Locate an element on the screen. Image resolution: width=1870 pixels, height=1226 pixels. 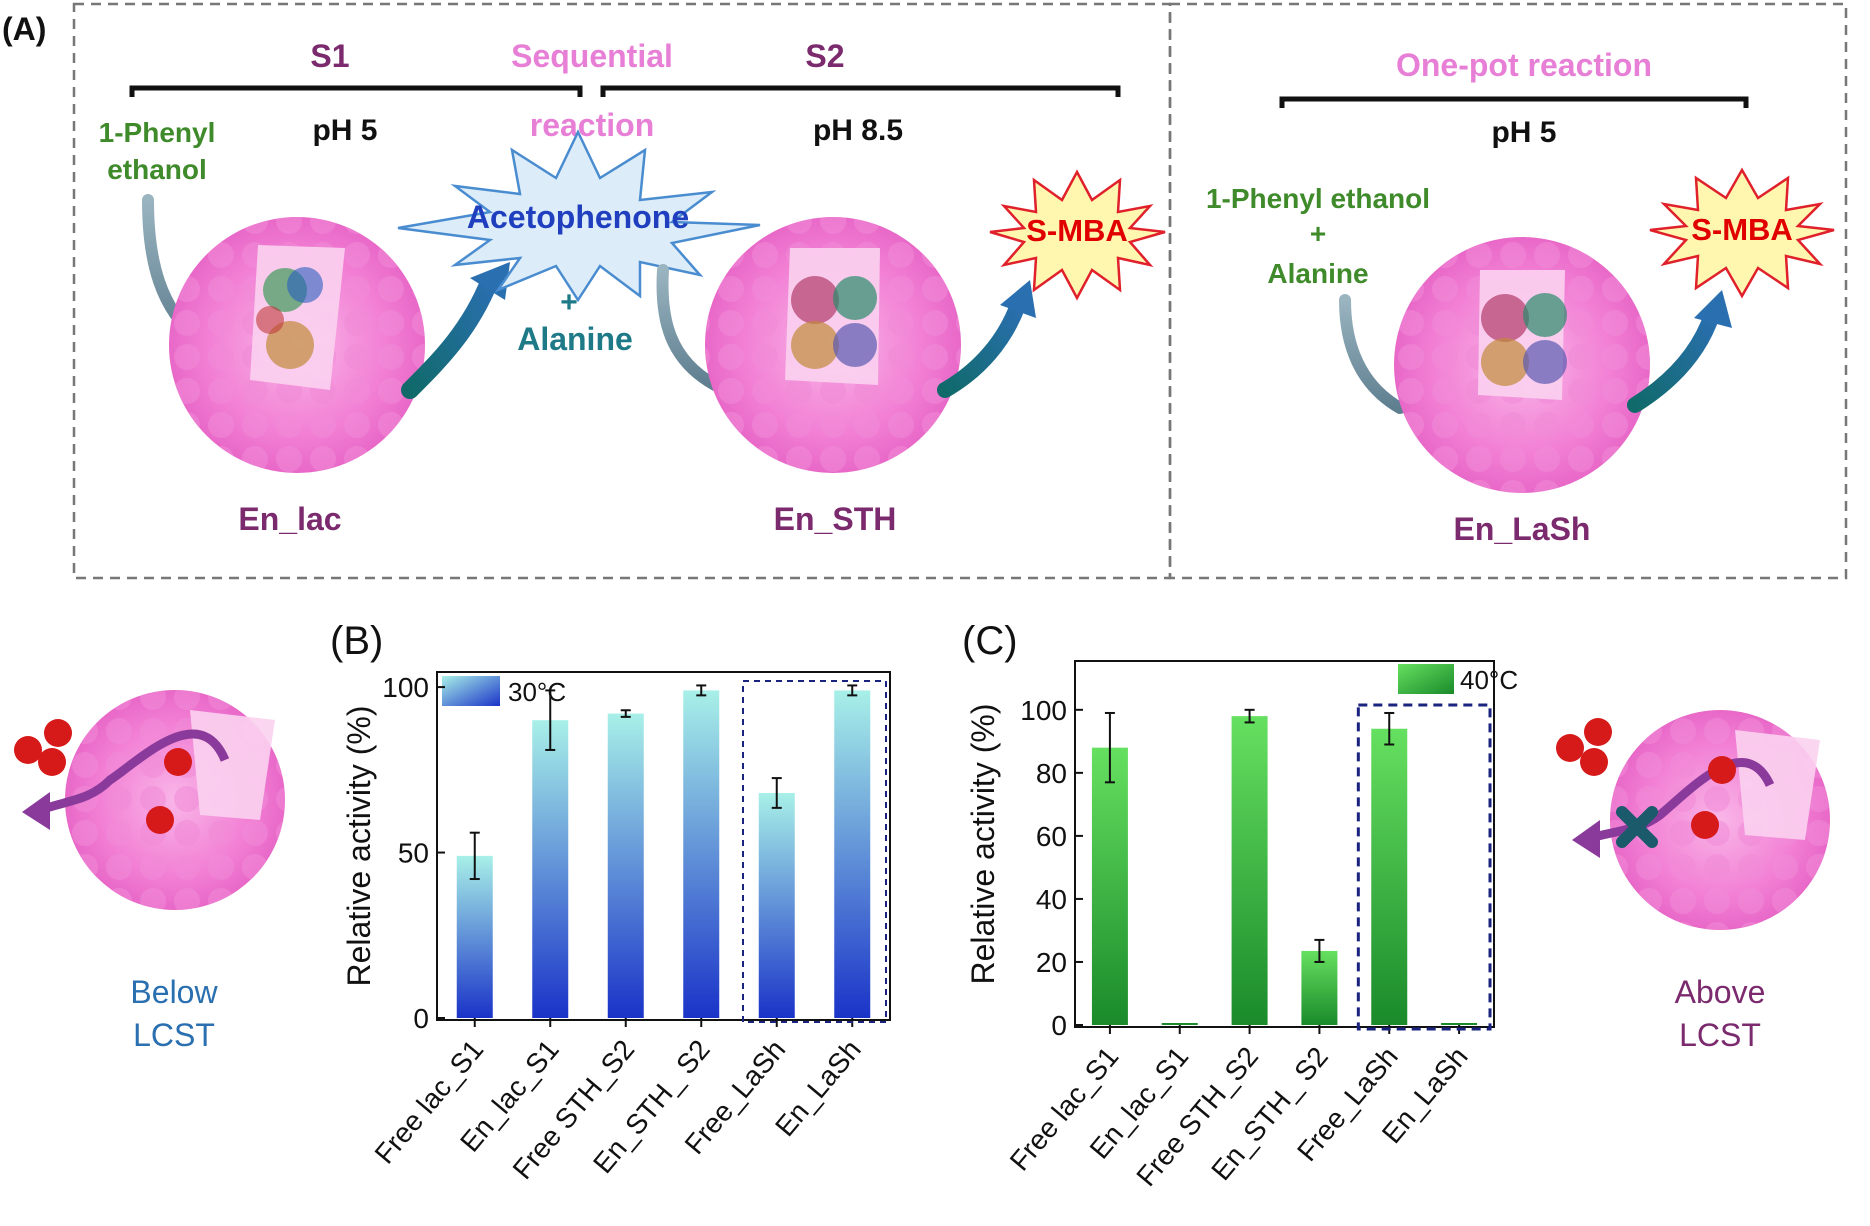
y-tick-label: 40 is located at coordinates (1051, 899).